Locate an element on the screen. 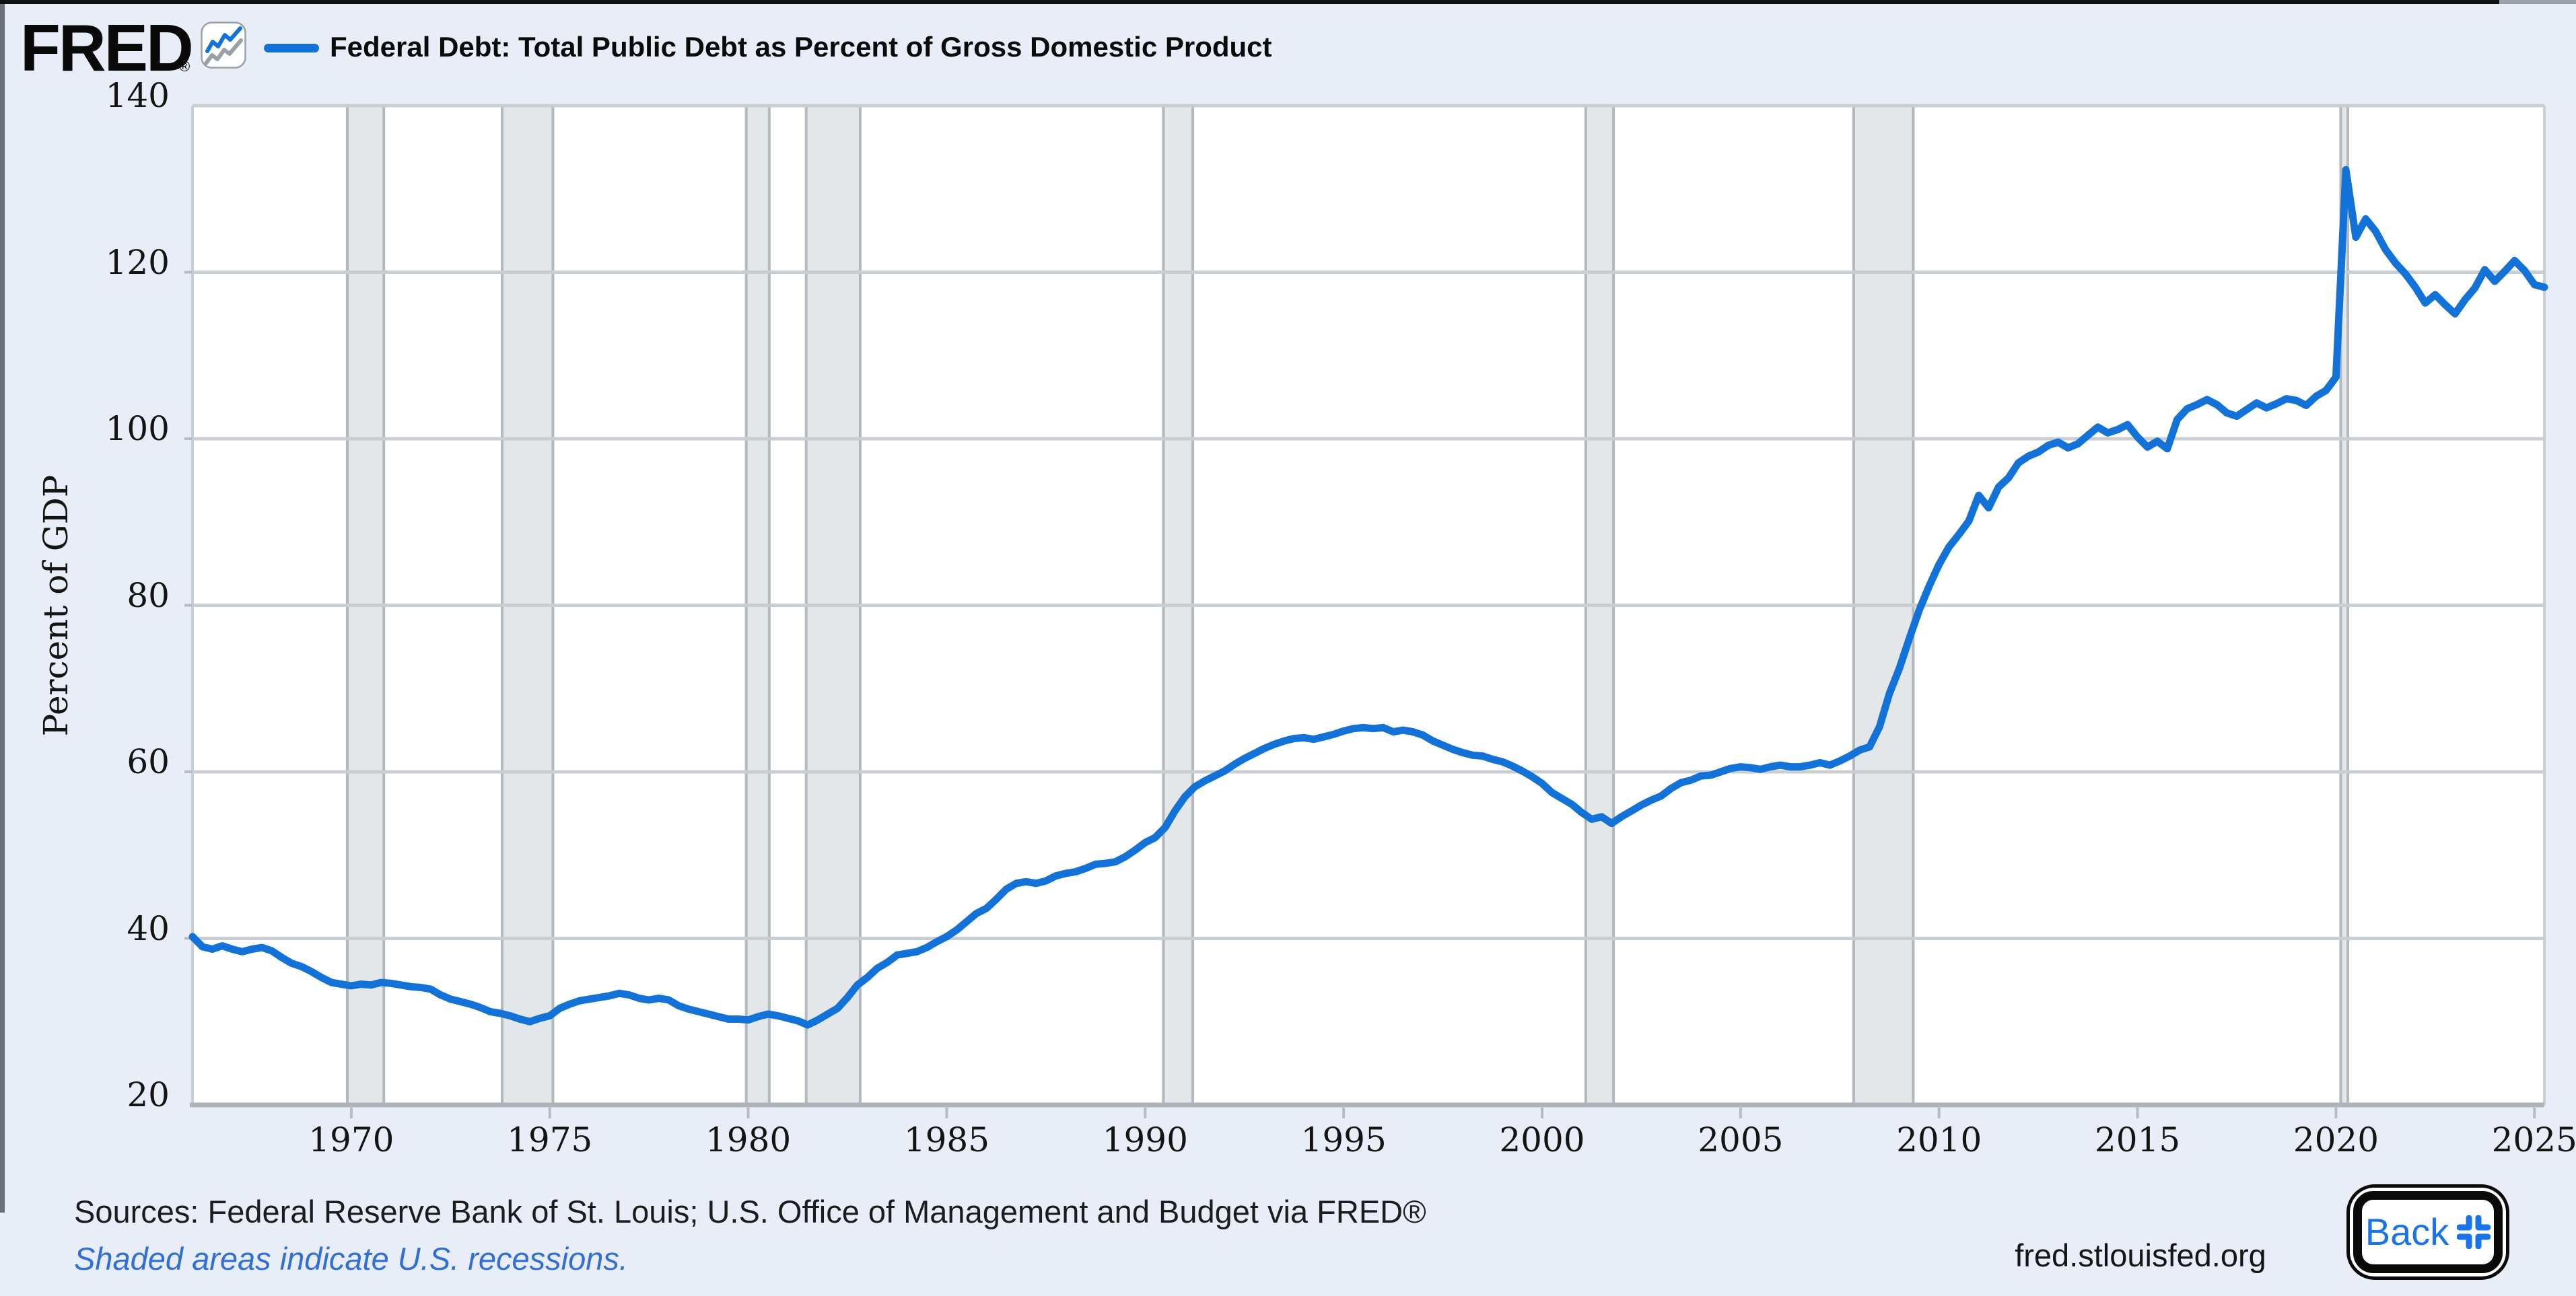 The height and width of the screenshot is (1296, 2576). x-tick-label: 1995 is located at coordinates (1343, 1139).